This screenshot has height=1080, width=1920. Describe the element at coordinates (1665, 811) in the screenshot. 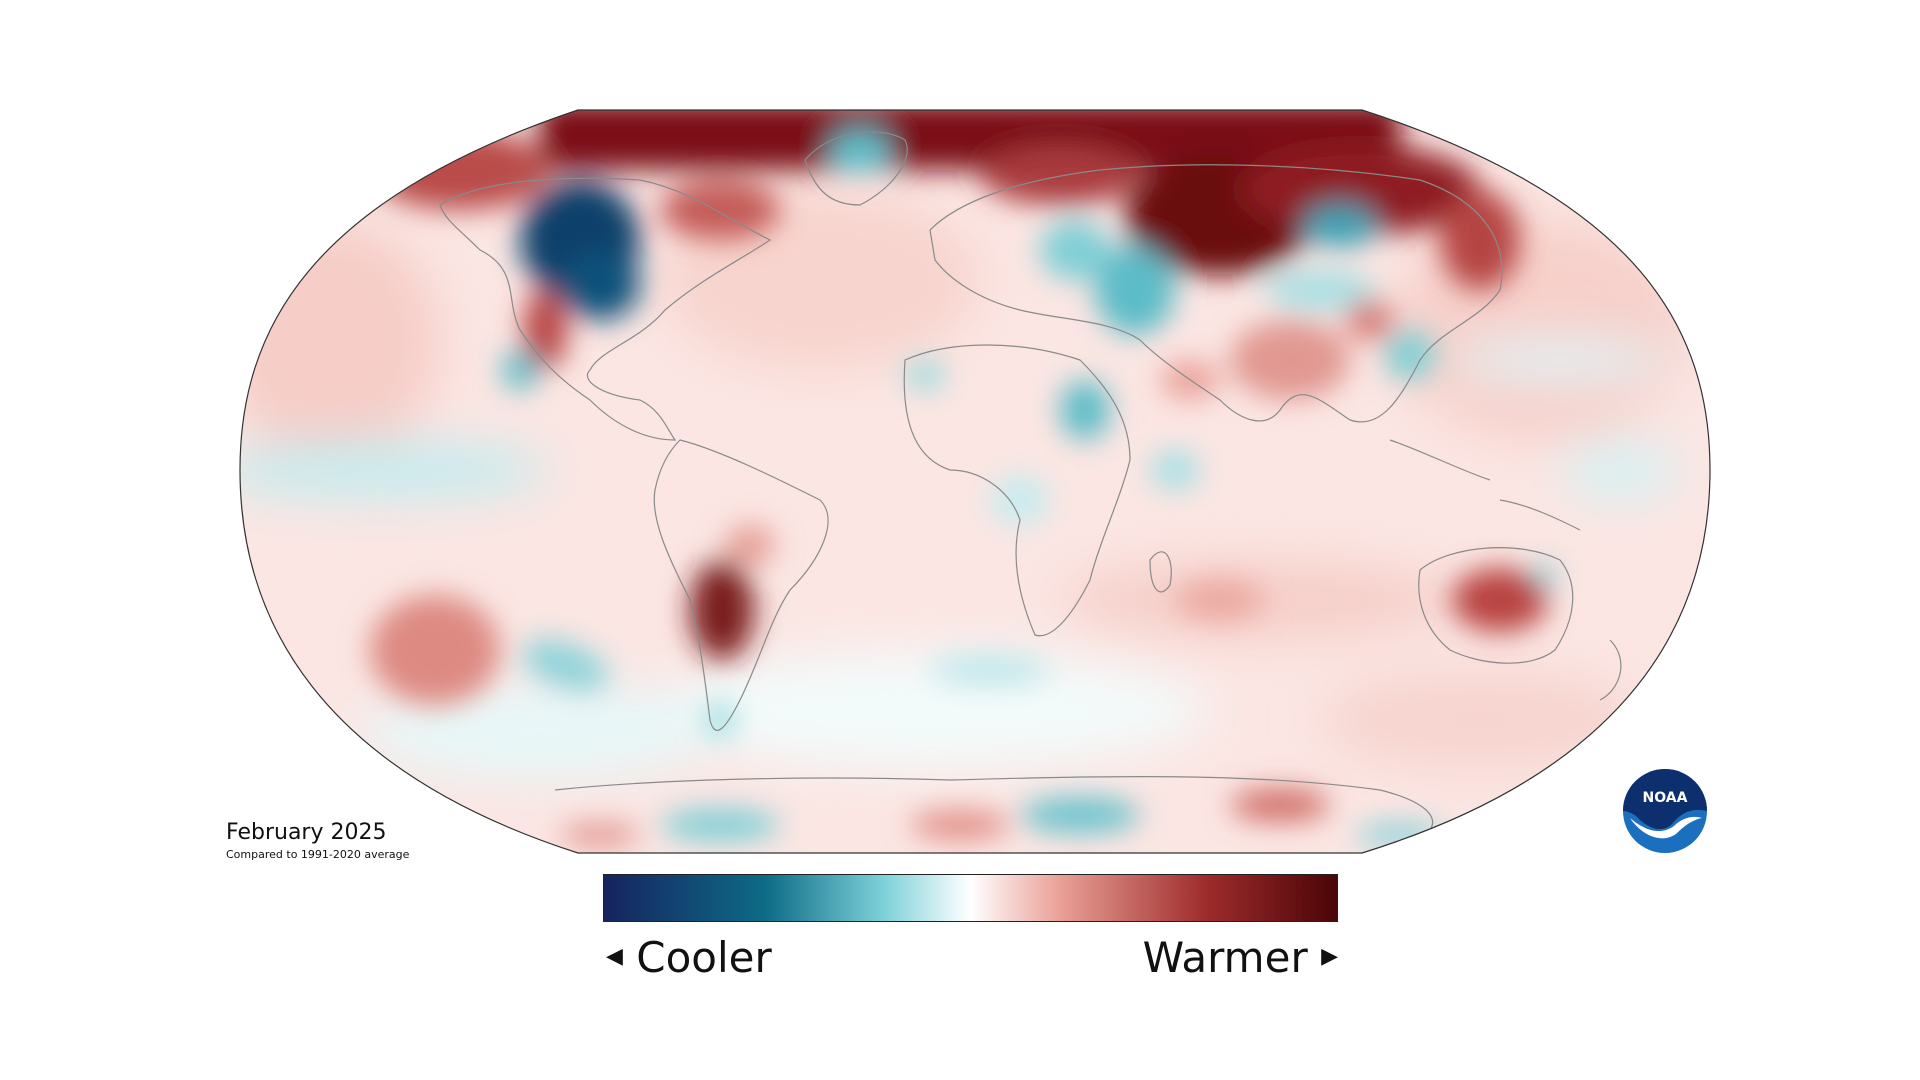

I see `noaa-logo-icon: NOAA` at that location.